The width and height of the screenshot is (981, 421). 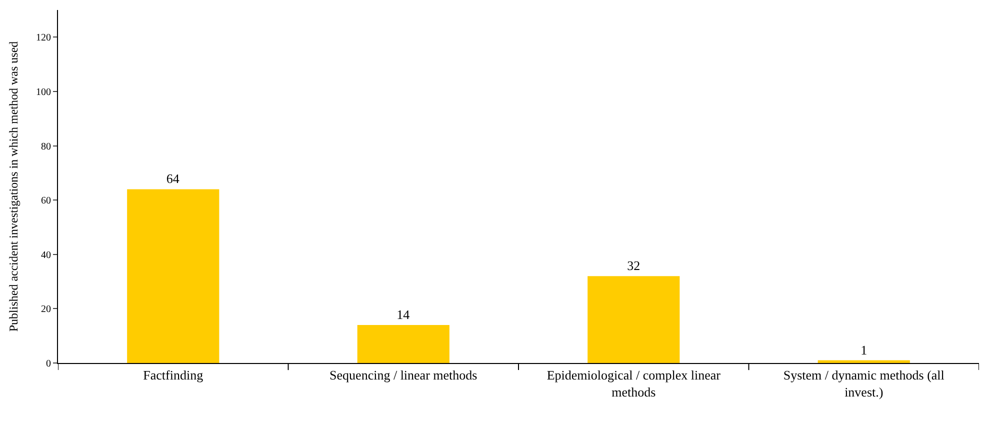 What do you see at coordinates (46, 255) in the screenshot?
I see `y-tick-label: 40` at bounding box center [46, 255].